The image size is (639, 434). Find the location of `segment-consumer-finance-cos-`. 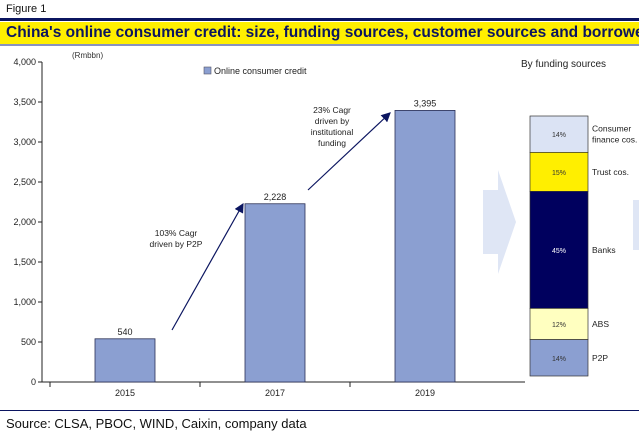

segment-consumer-finance-cos- is located at coordinates (559, 134).